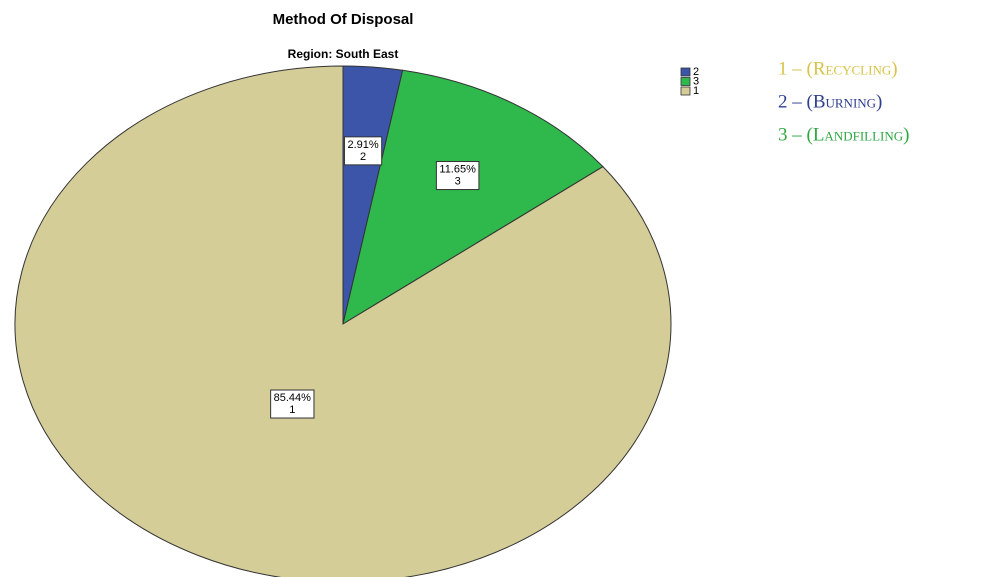  I want to click on legend-label: 2, so click(696, 72).